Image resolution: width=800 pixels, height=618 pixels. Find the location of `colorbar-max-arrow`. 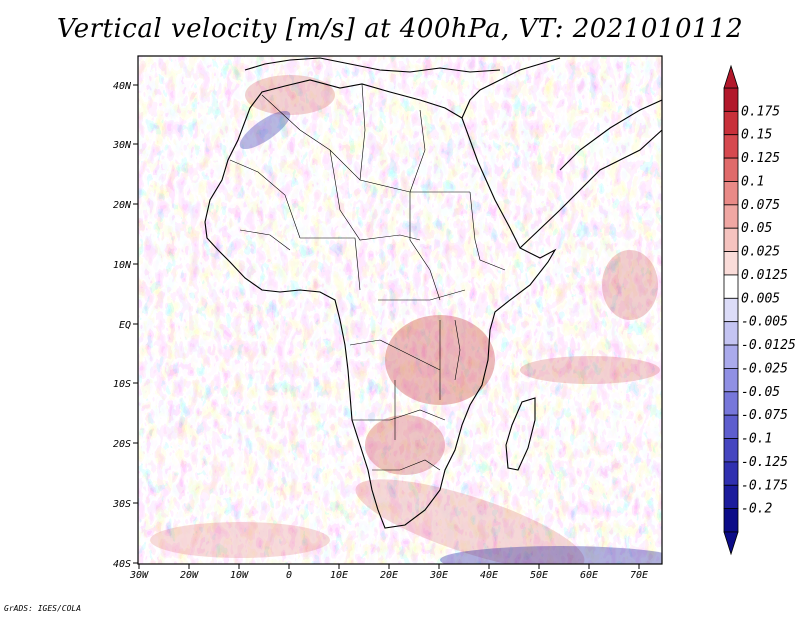

colorbar-max-arrow is located at coordinates (731, 76).